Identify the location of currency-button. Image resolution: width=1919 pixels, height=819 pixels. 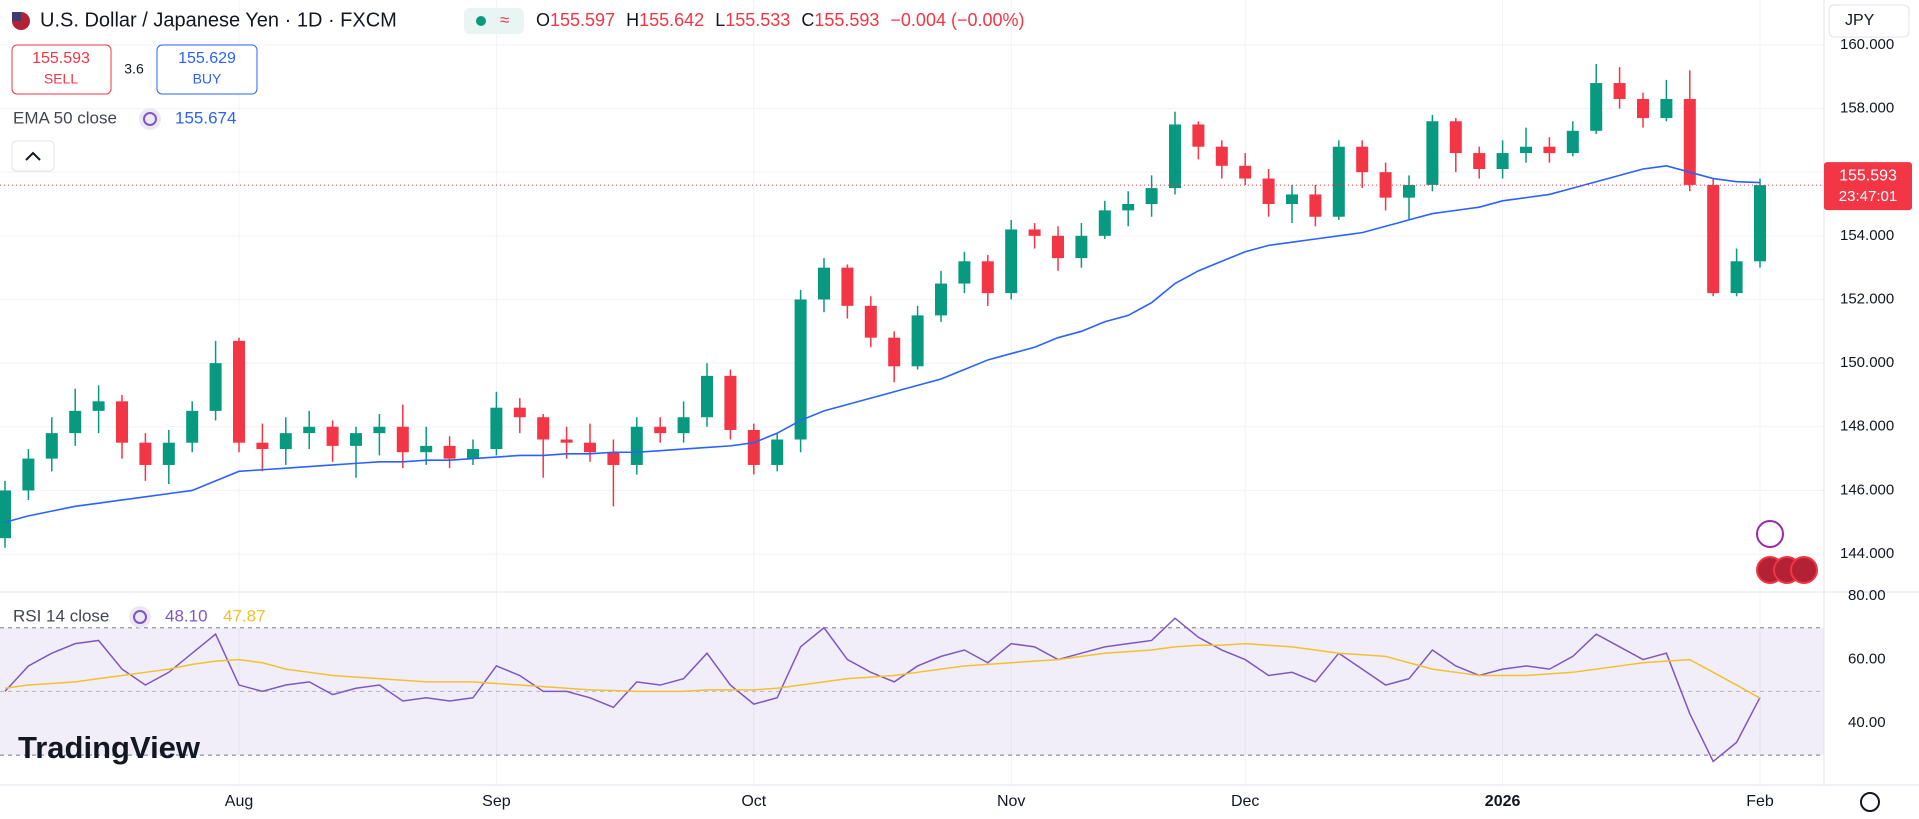
(1869, 21).